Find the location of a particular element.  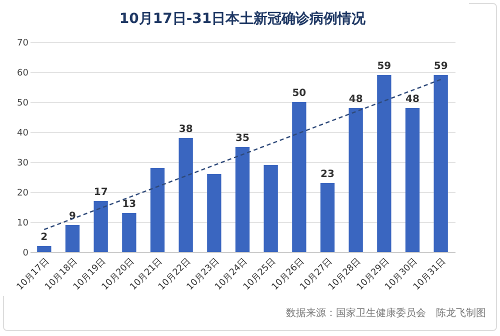

data-label: 50 is located at coordinates (299, 93).